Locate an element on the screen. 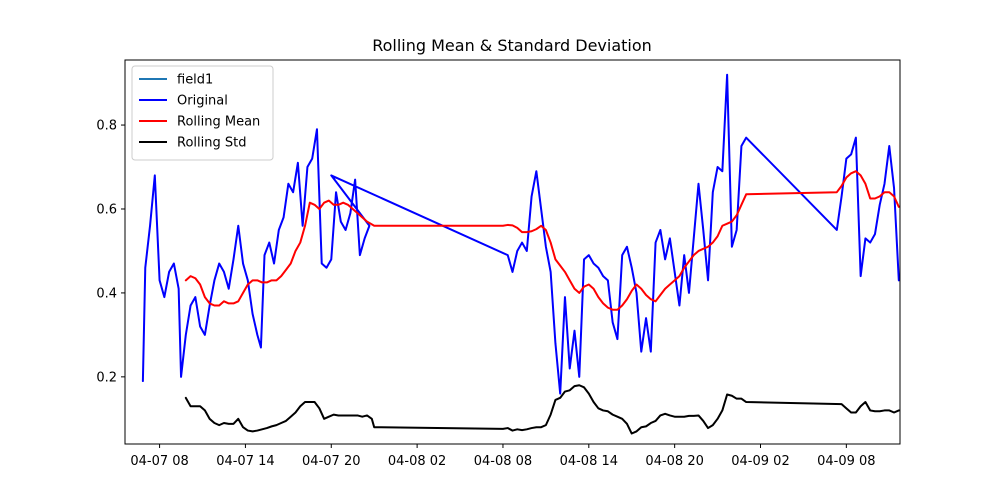  legend-label-original: Original is located at coordinates (202, 101).